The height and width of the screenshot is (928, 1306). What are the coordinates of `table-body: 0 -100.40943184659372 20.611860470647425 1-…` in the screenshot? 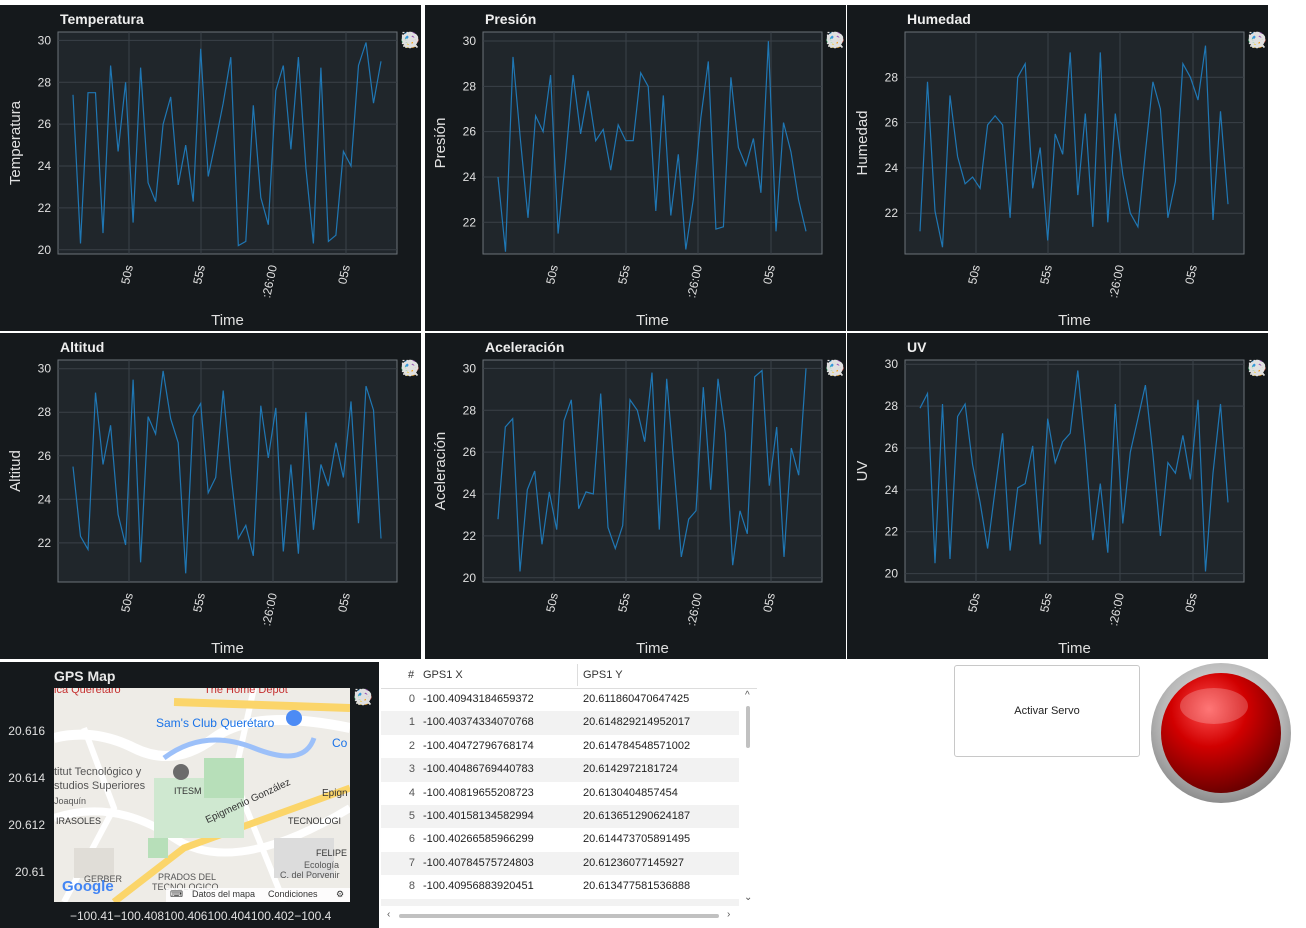 It's located at (561, 797).